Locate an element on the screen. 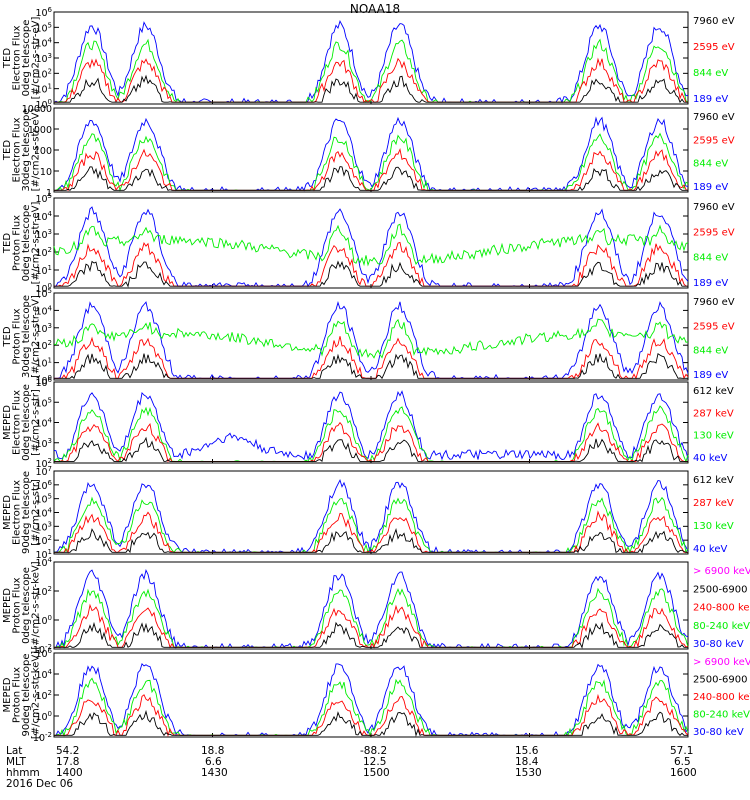 The height and width of the screenshot is (800, 750). footer-lat-value: 54.2 is located at coordinates (68, 751).